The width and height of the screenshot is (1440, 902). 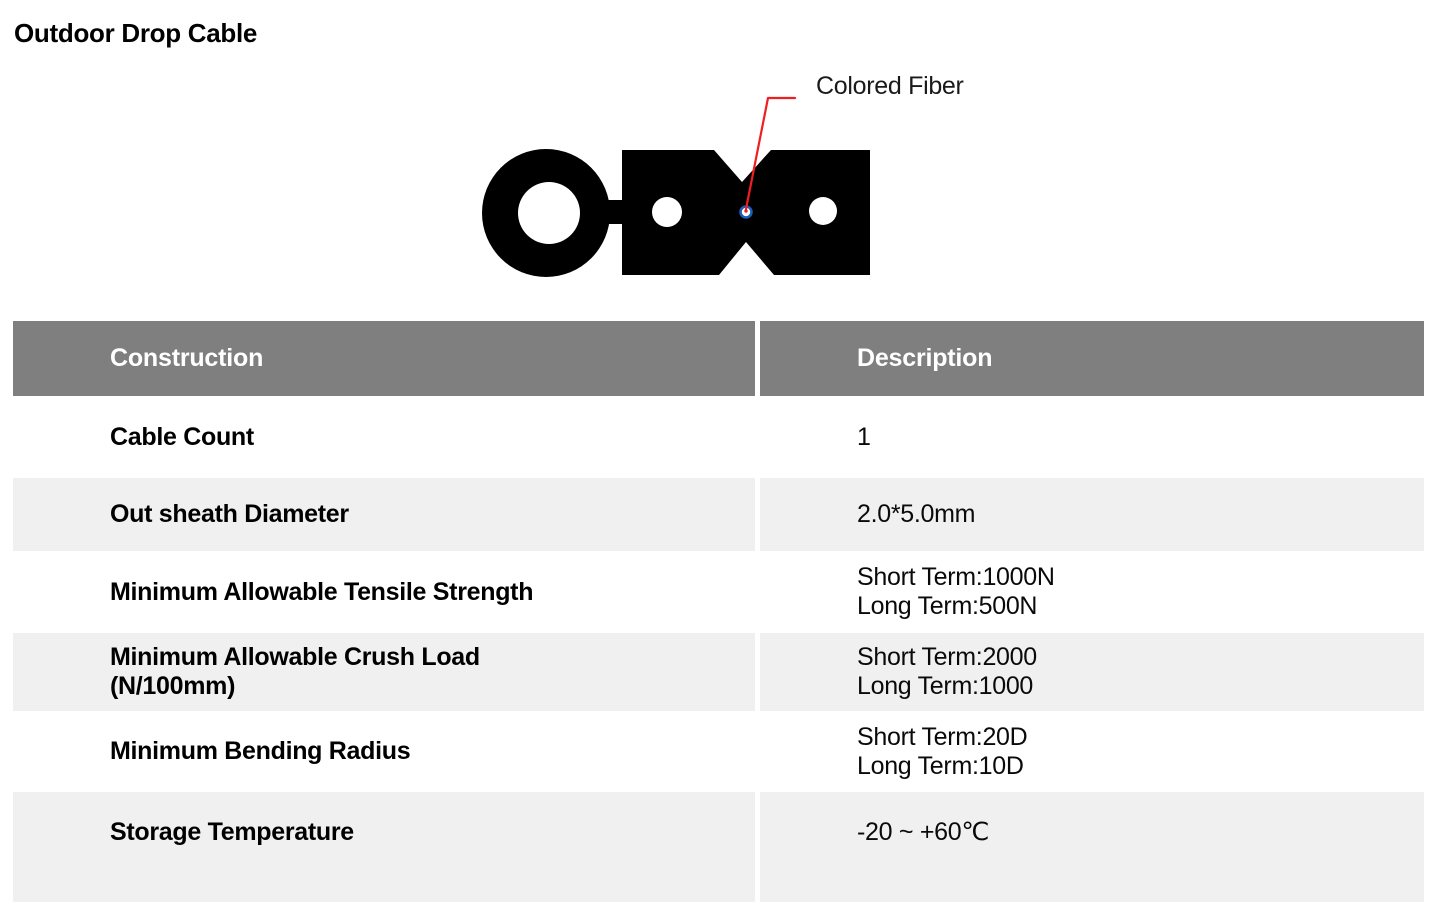 I want to click on header-description: Description, so click(x=925, y=358).